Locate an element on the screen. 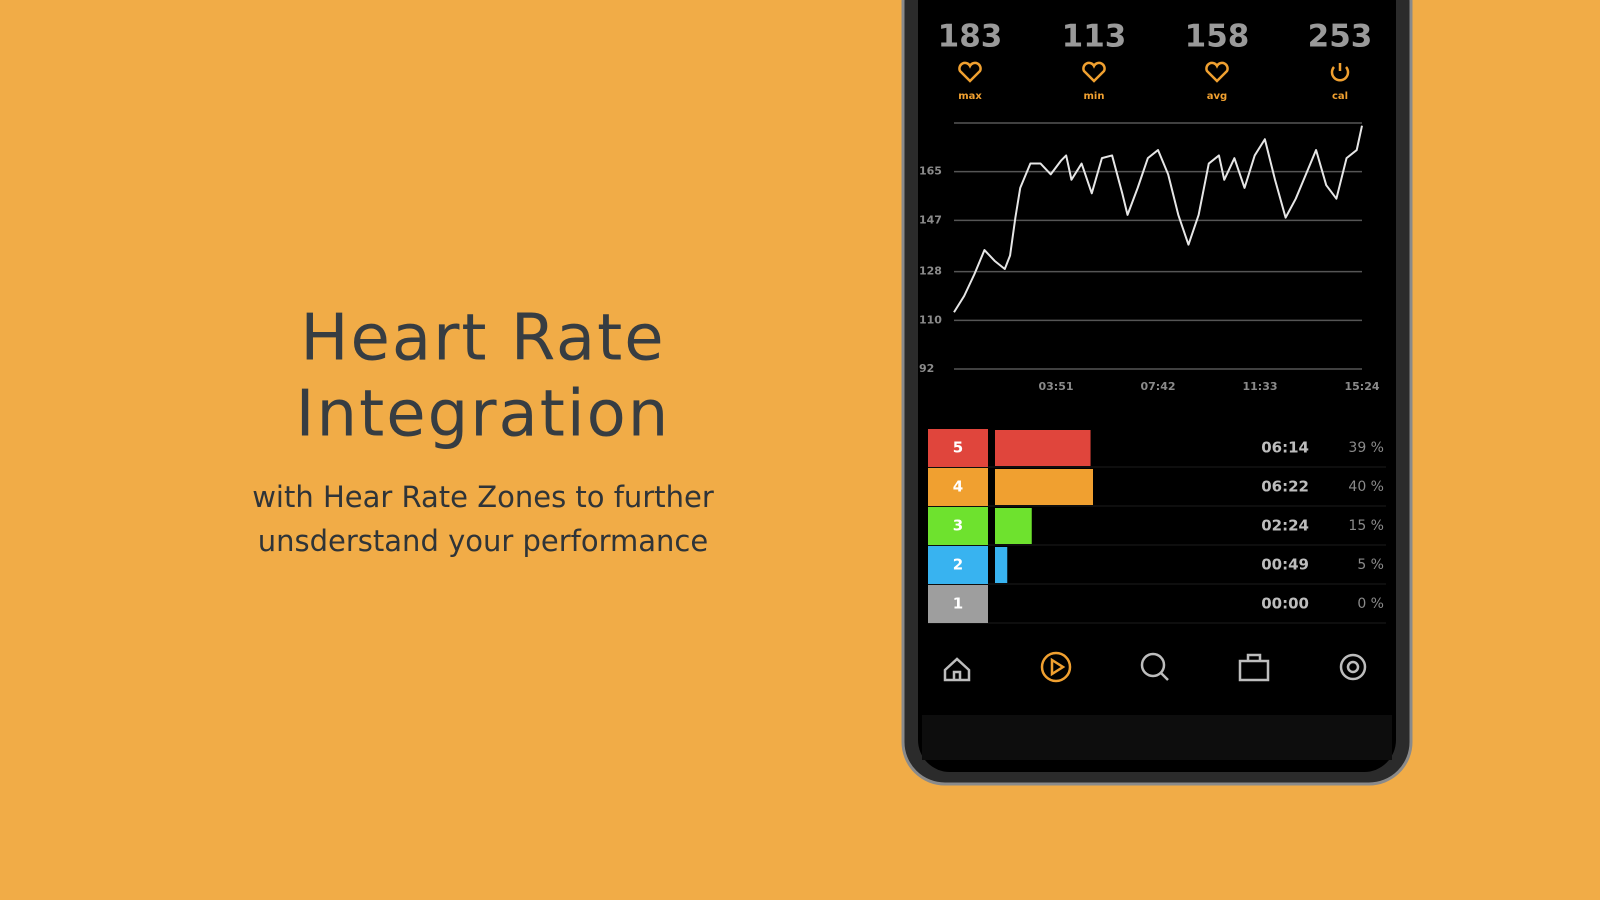  headline: Heart Rate is located at coordinates (482, 339).